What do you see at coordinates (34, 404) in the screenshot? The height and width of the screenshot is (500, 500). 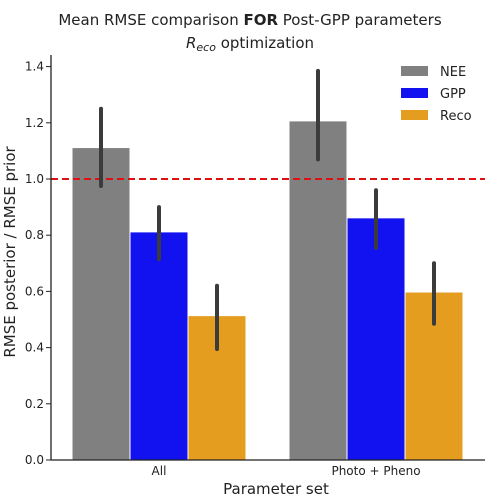 I see `y-tick-label: 0.2` at bounding box center [34, 404].